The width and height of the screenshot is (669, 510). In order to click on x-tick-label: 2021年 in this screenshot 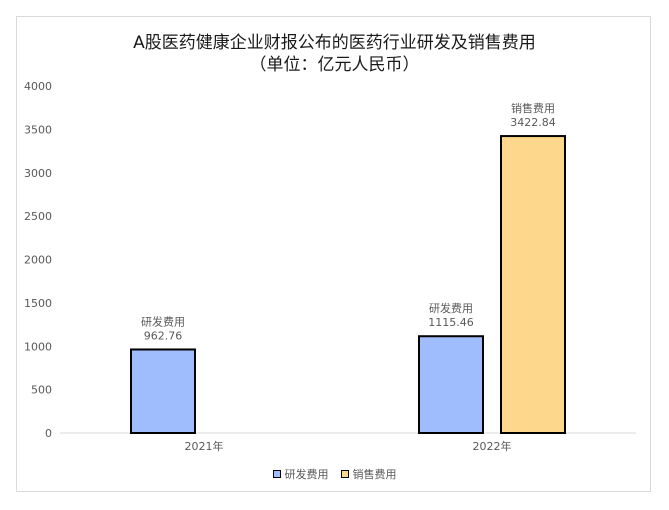, I will do `click(204, 446)`.